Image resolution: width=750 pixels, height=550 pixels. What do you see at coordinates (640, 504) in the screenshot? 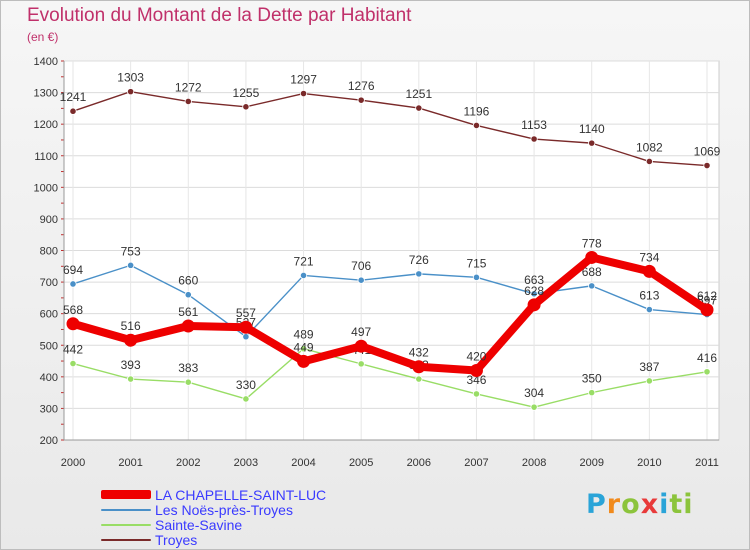
I see `proxiti-logo: Proxiti` at bounding box center [640, 504].